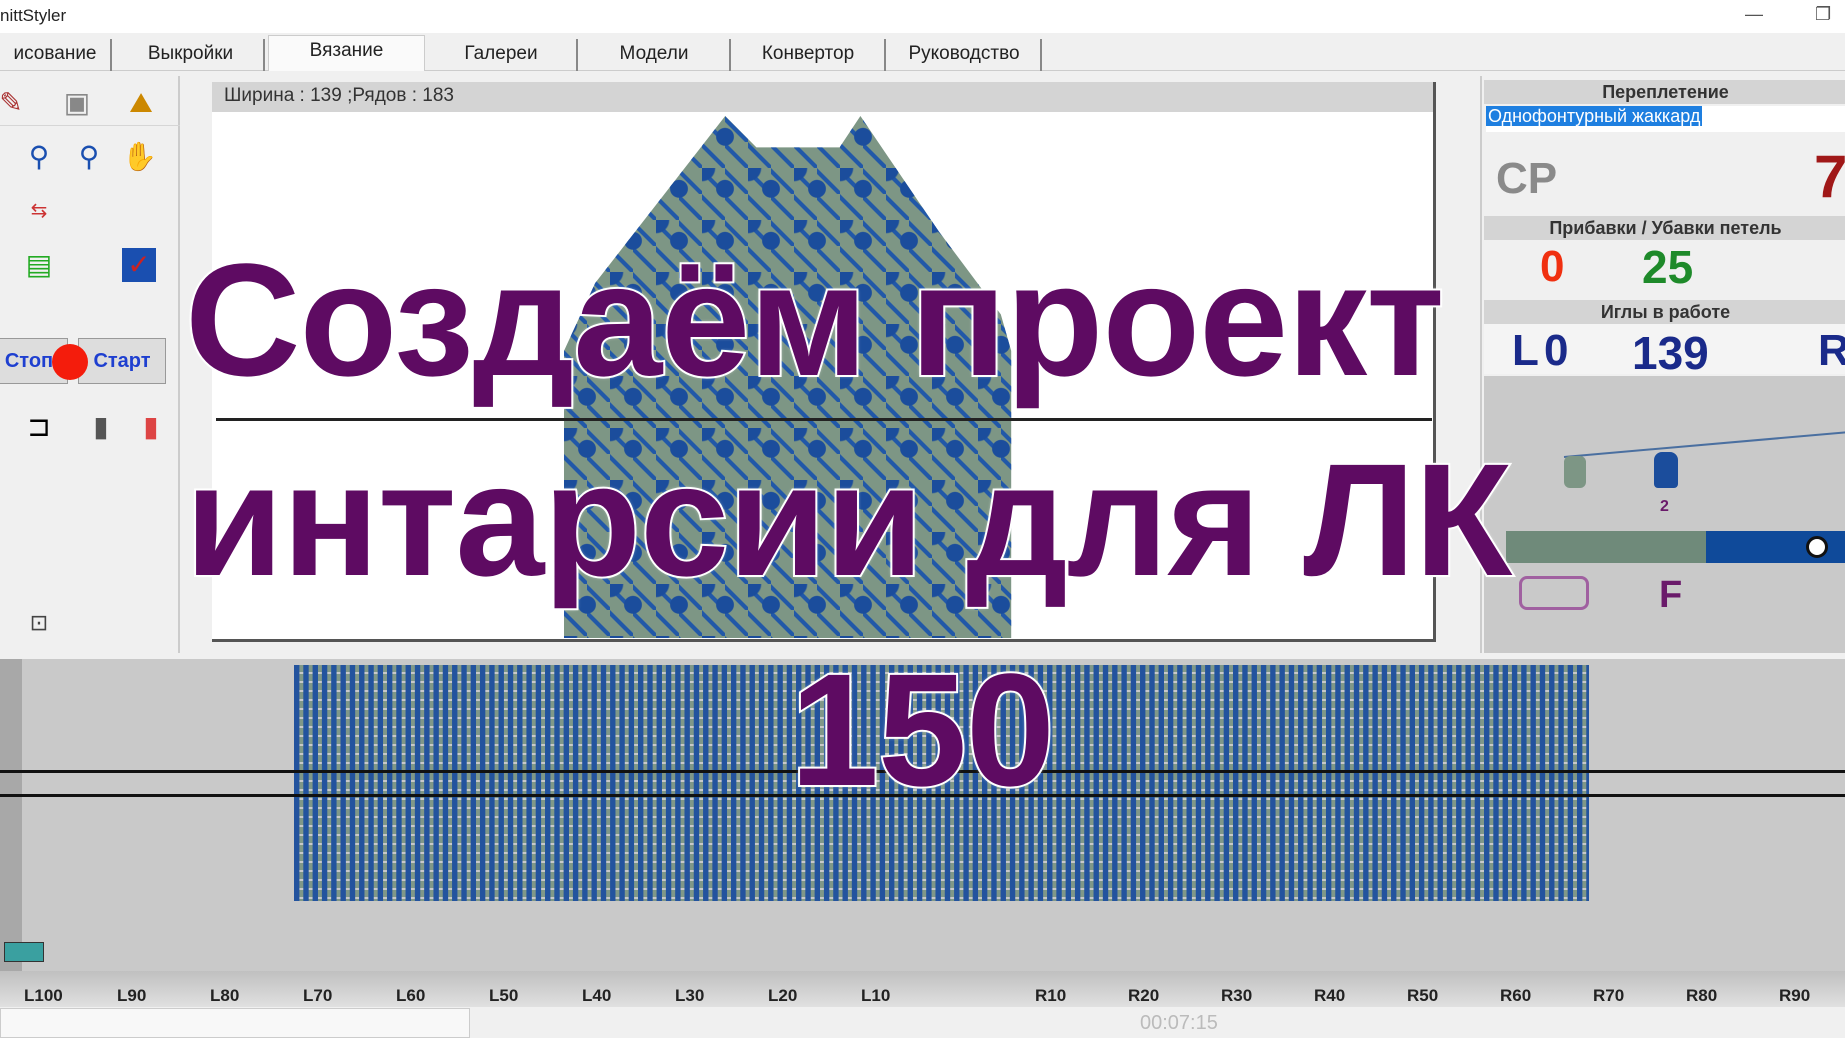 The image size is (1845, 1038). What do you see at coordinates (318, 995) in the screenshot?
I see `ruler-label: L70` at bounding box center [318, 995].